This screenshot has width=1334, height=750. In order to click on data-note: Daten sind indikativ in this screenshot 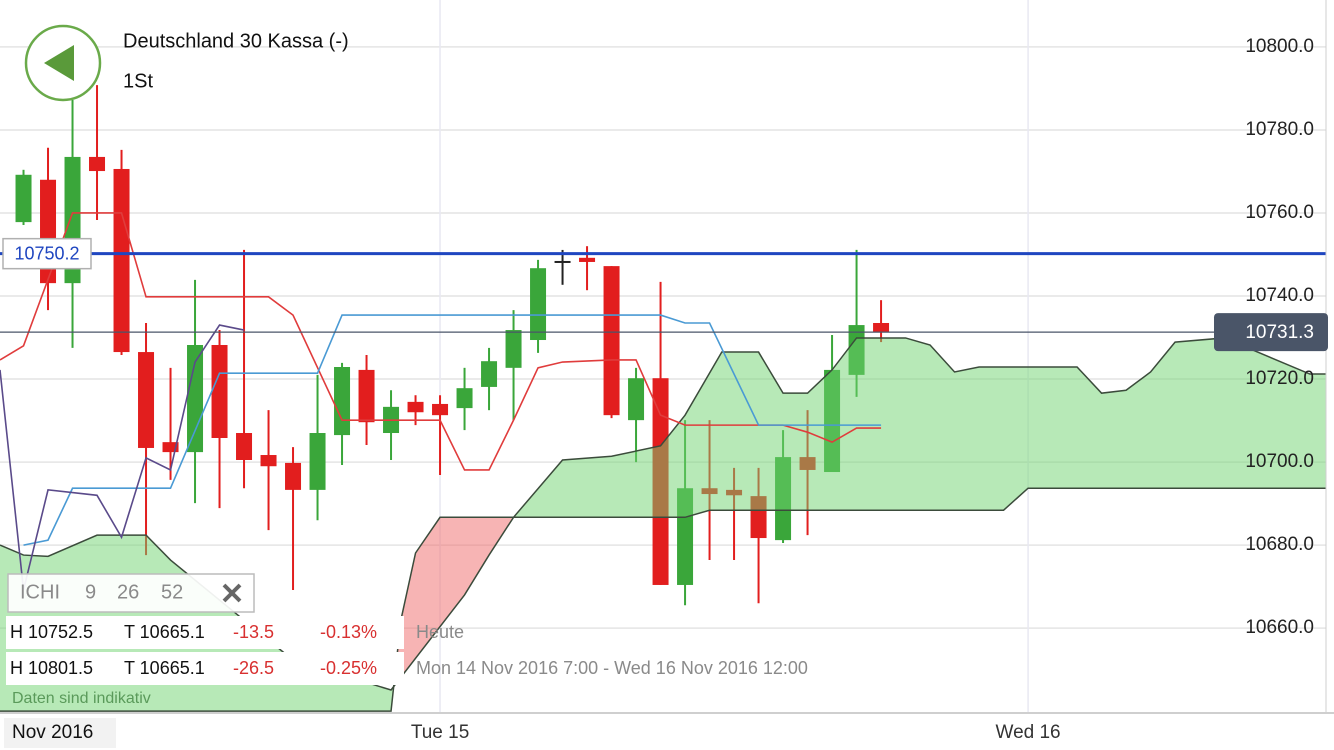, I will do `click(81, 698)`.